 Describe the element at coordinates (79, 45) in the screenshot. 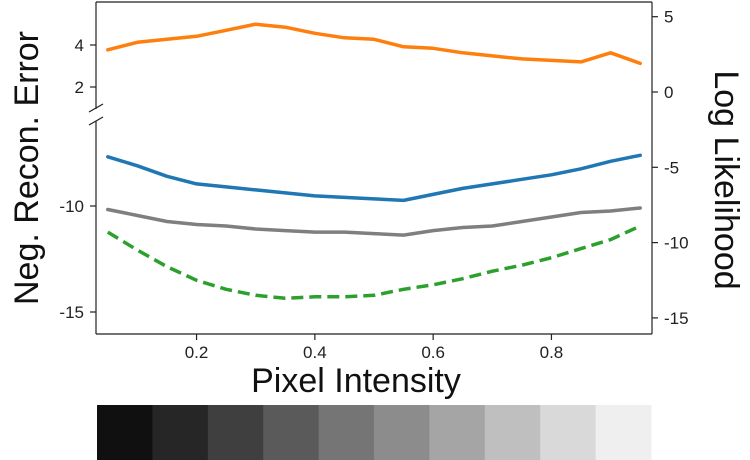

I see `y-left-tick-label: 4` at that location.